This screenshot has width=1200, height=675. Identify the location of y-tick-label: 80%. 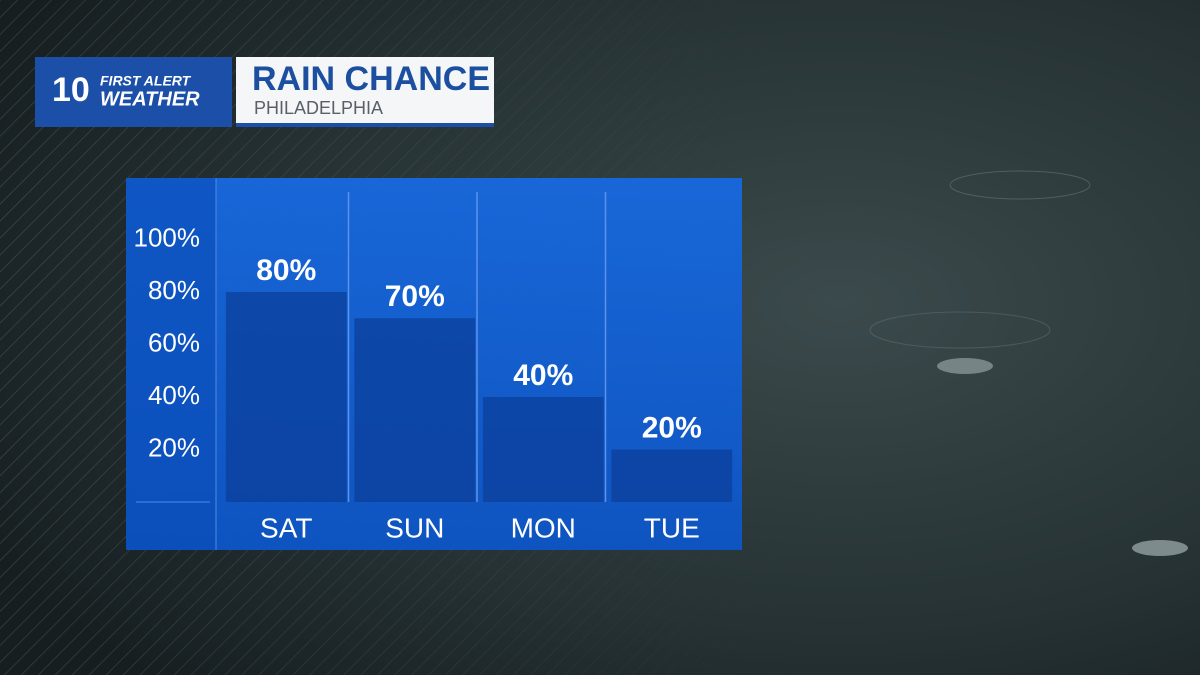
(174, 290).